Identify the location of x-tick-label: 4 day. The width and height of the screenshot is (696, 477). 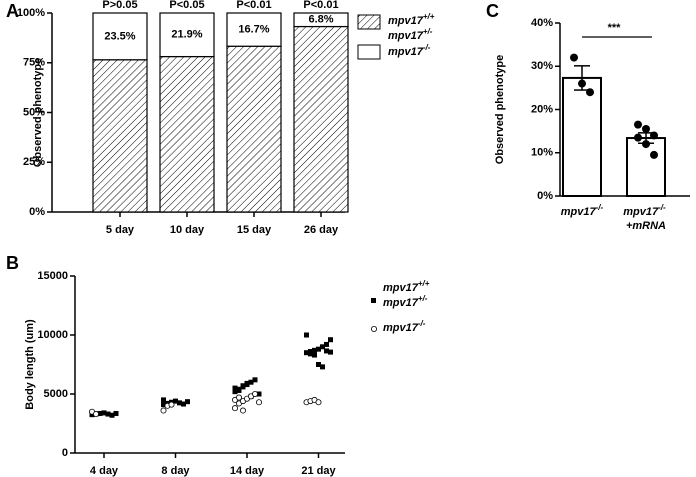
(104, 471).